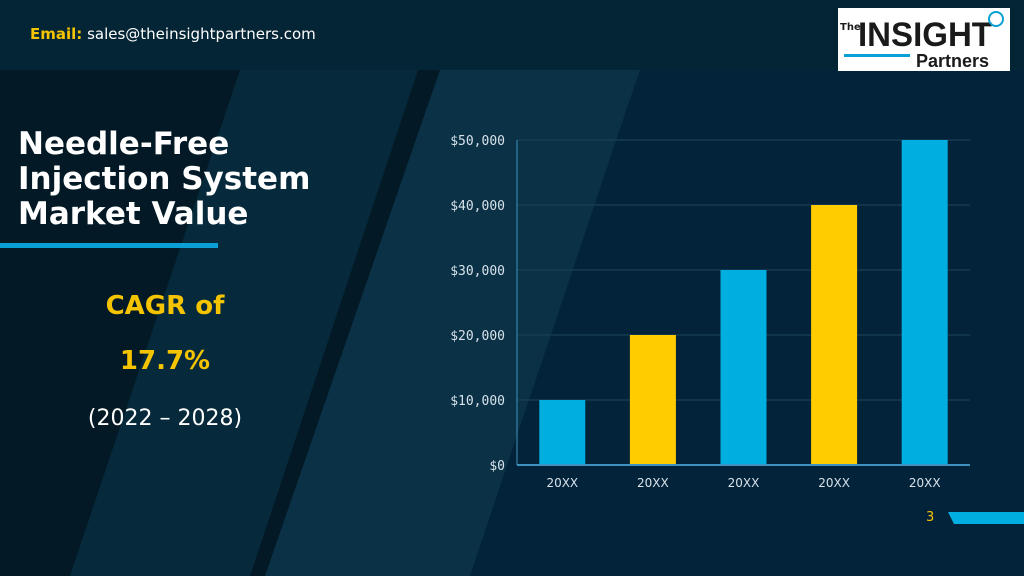 This screenshot has height=576, width=1024. What do you see at coordinates (477, 206) in the screenshot?
I see `y-tick-label: $40,000` at bounding box center [477, 206].